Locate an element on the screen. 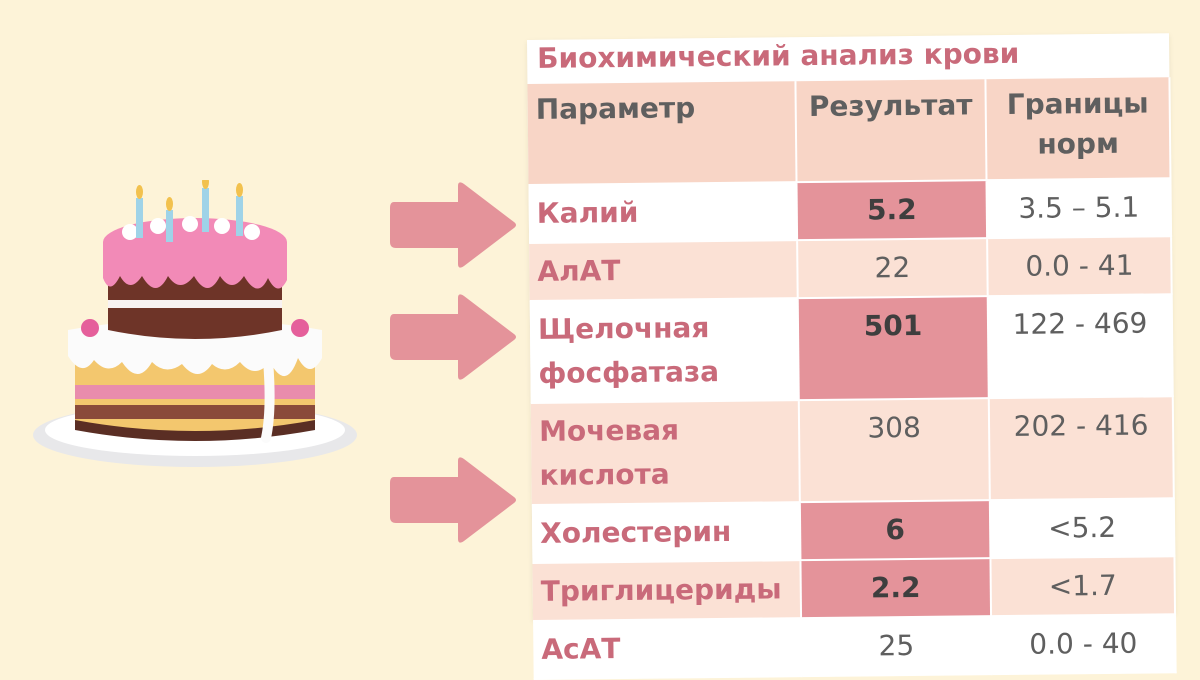 This screenshot has height=680, width=1200. row-result: 501 is located at coordinates (893, 348).